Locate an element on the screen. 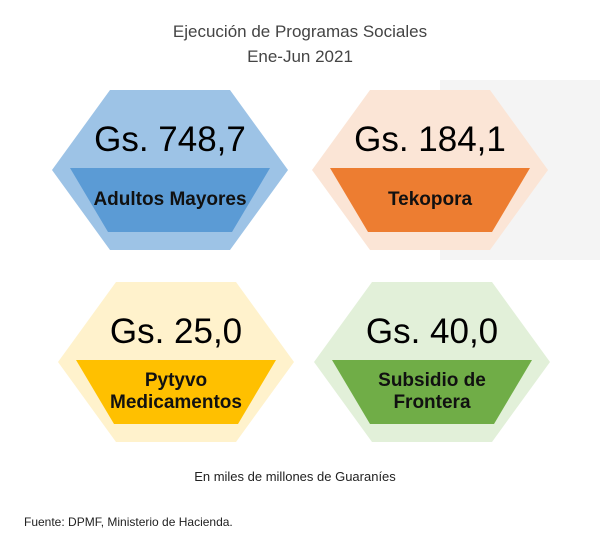 Image resolution: width=600 pixels, height=537 pixels. source: Fuente: DPMF, Ministerio de Hacienda. is located at coordinates (128, 522).